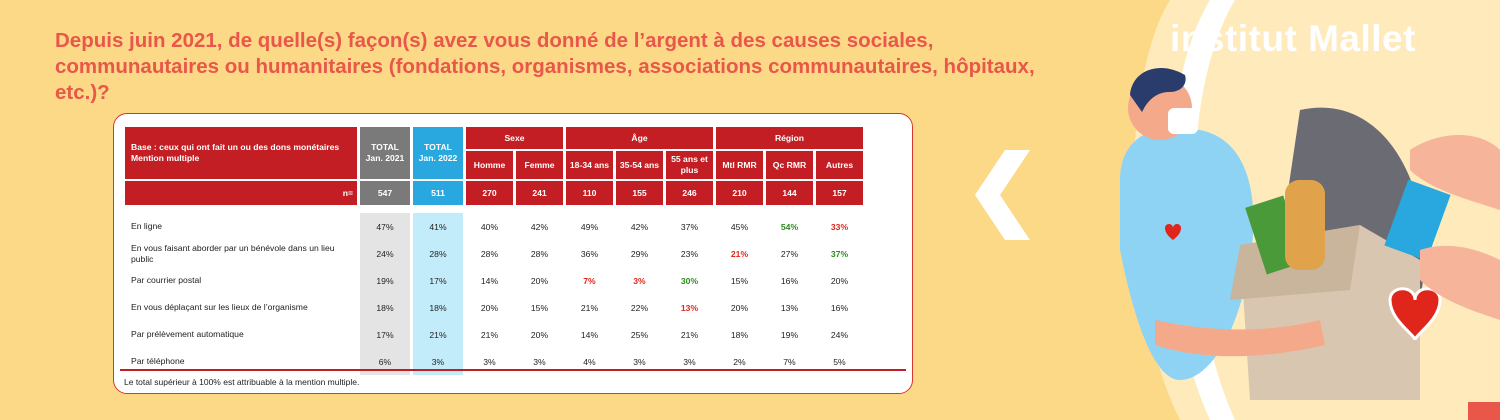 The width and height of the screenshot is (1500, 420). What do you see at coordinates (689, 253) in the screenshot?
I see `cell-value: 23%` at bounding box center [689, 253].